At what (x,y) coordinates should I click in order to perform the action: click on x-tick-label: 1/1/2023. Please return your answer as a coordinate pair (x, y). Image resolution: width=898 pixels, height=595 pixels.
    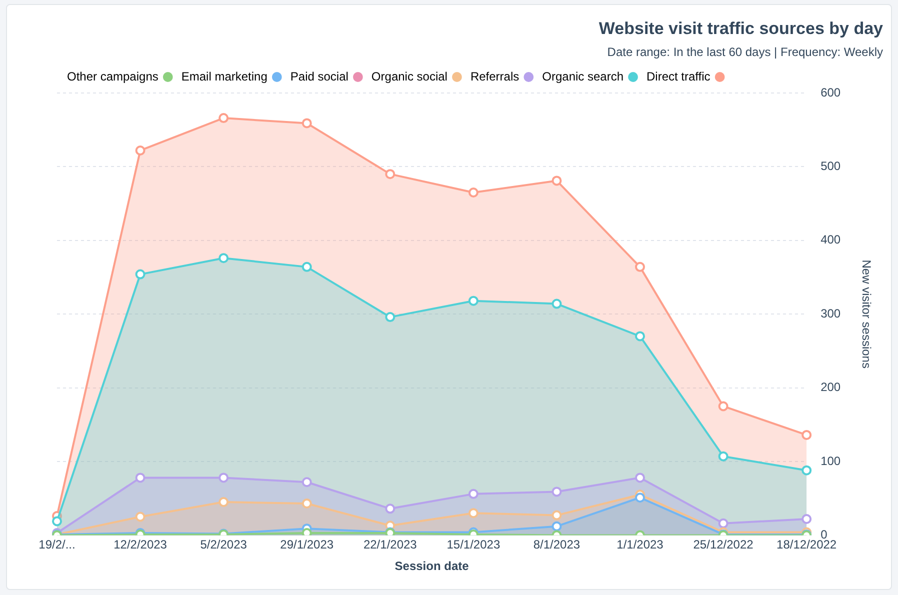
    Looking at the image, I should click on (640, 545).